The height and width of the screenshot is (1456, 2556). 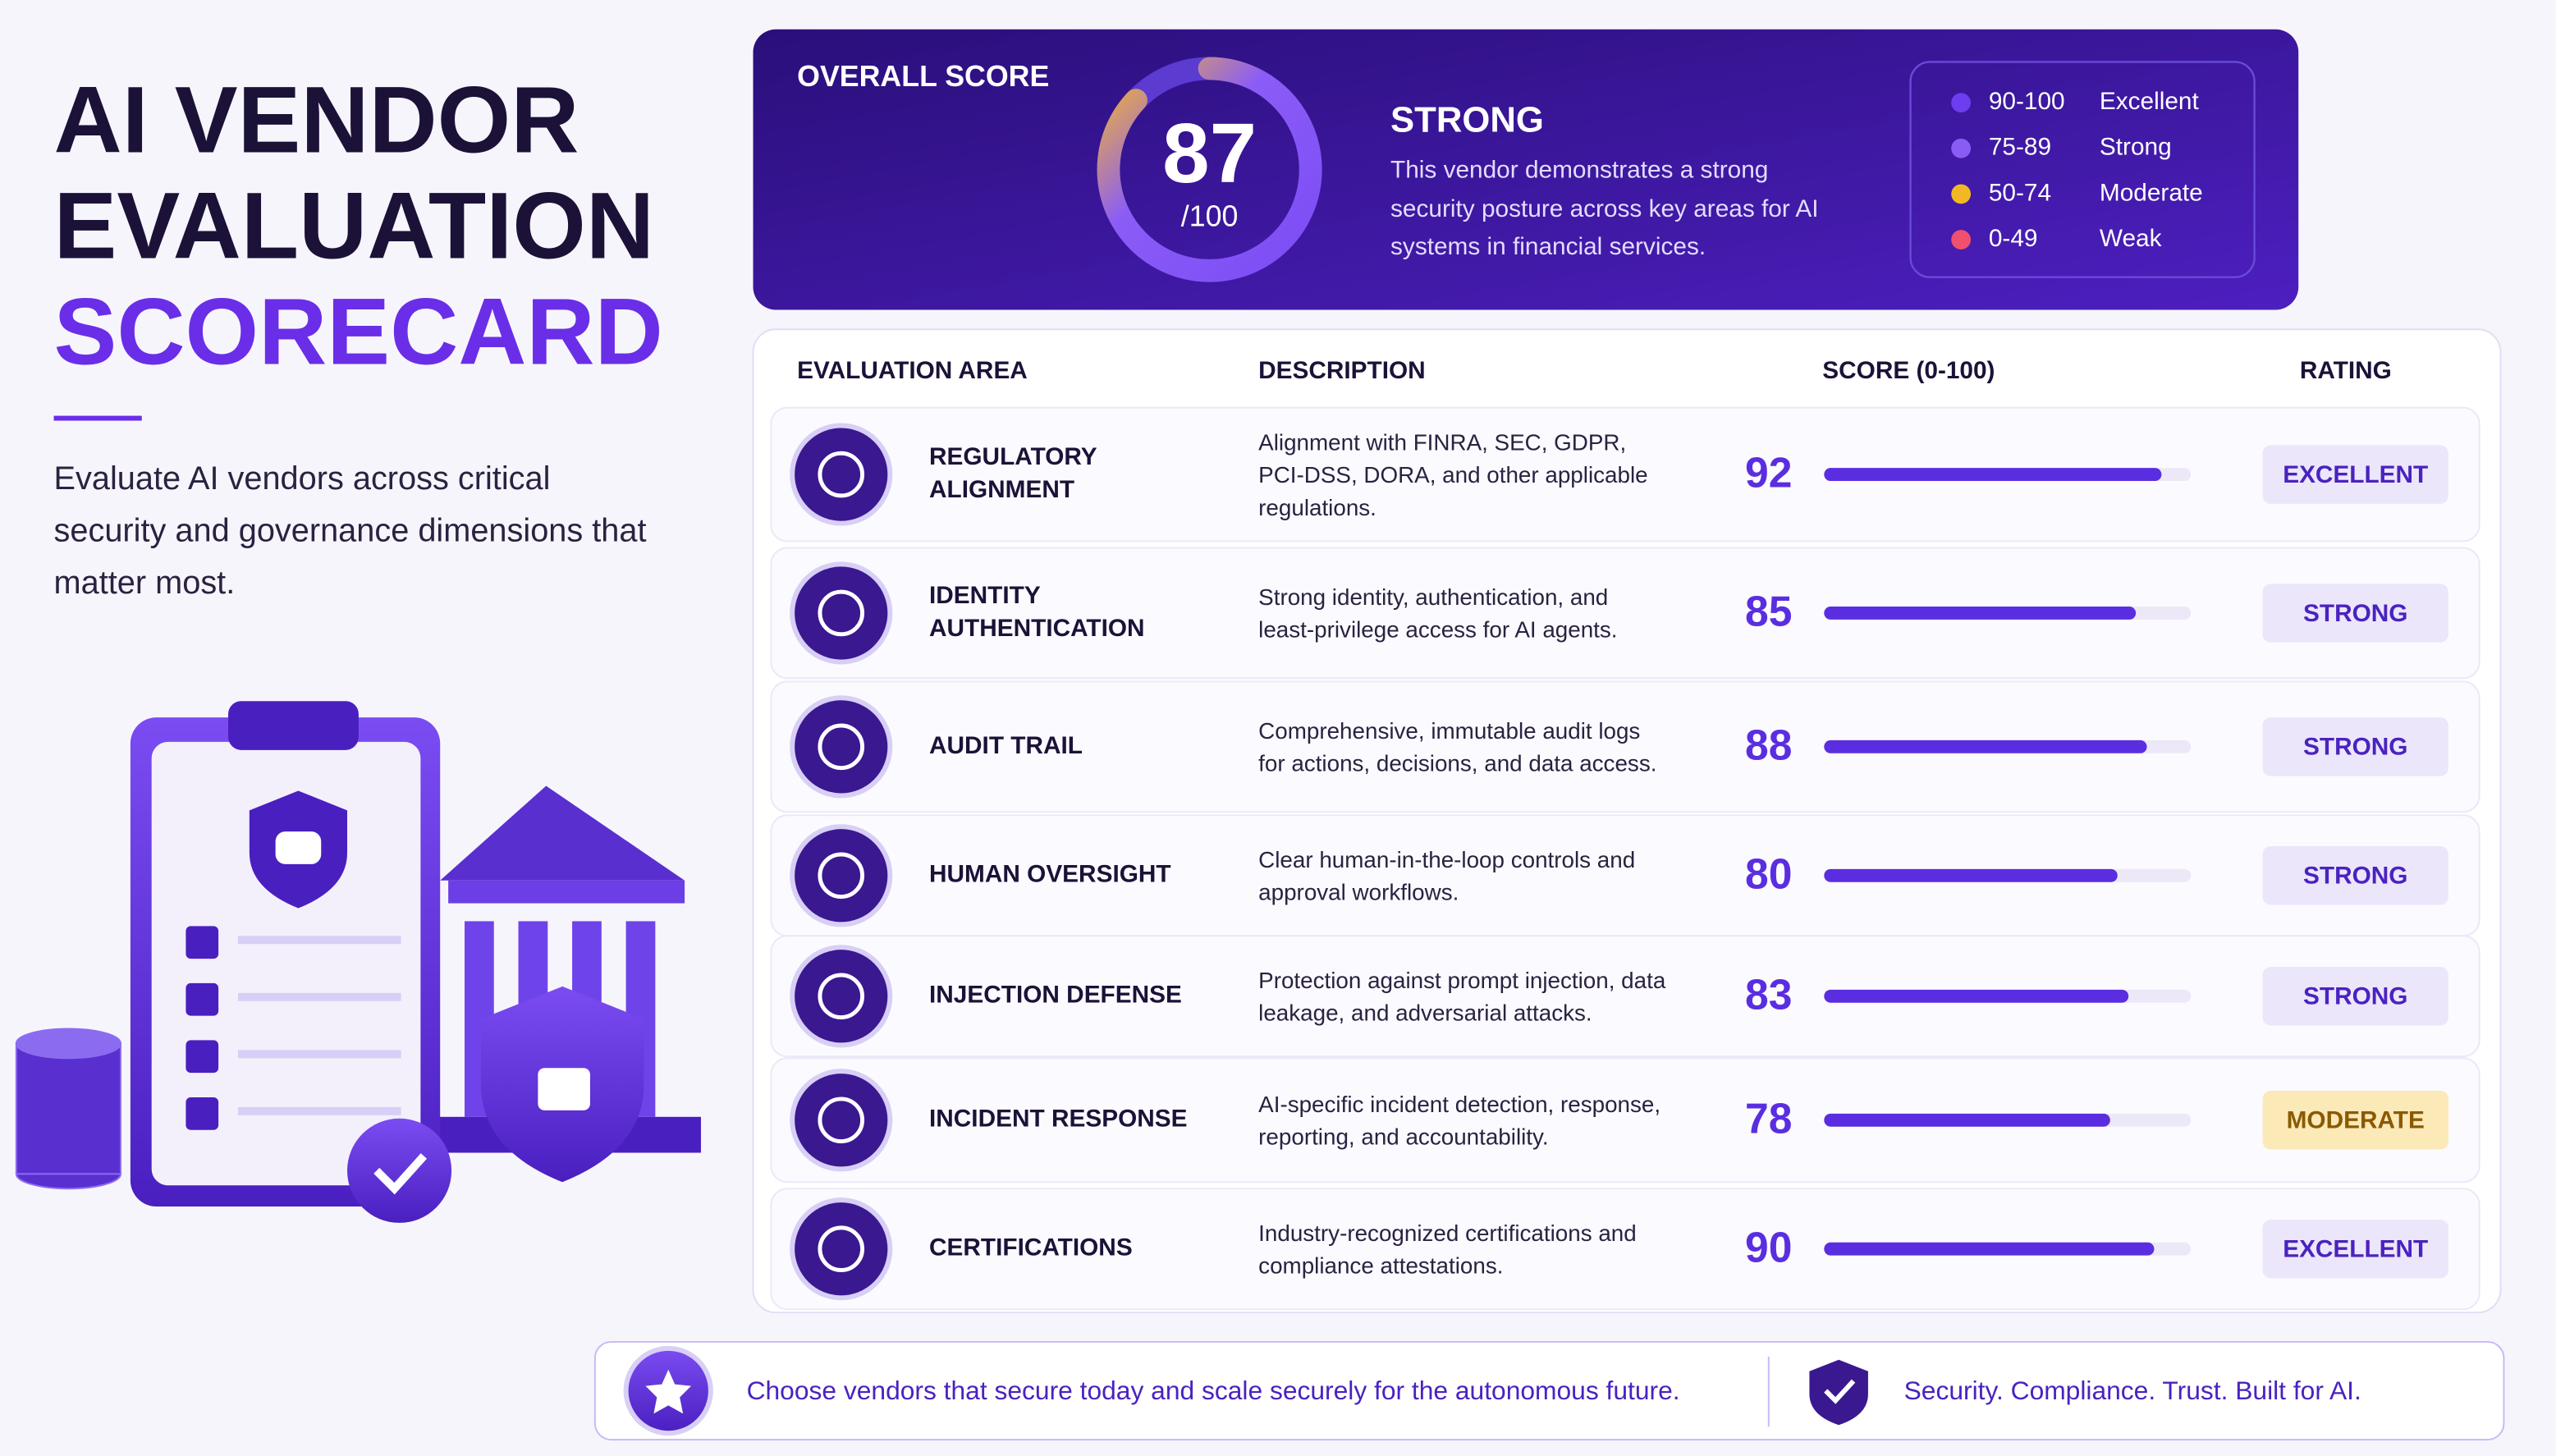 I want to click on row-score: 80, so click(x=1768, y=873).